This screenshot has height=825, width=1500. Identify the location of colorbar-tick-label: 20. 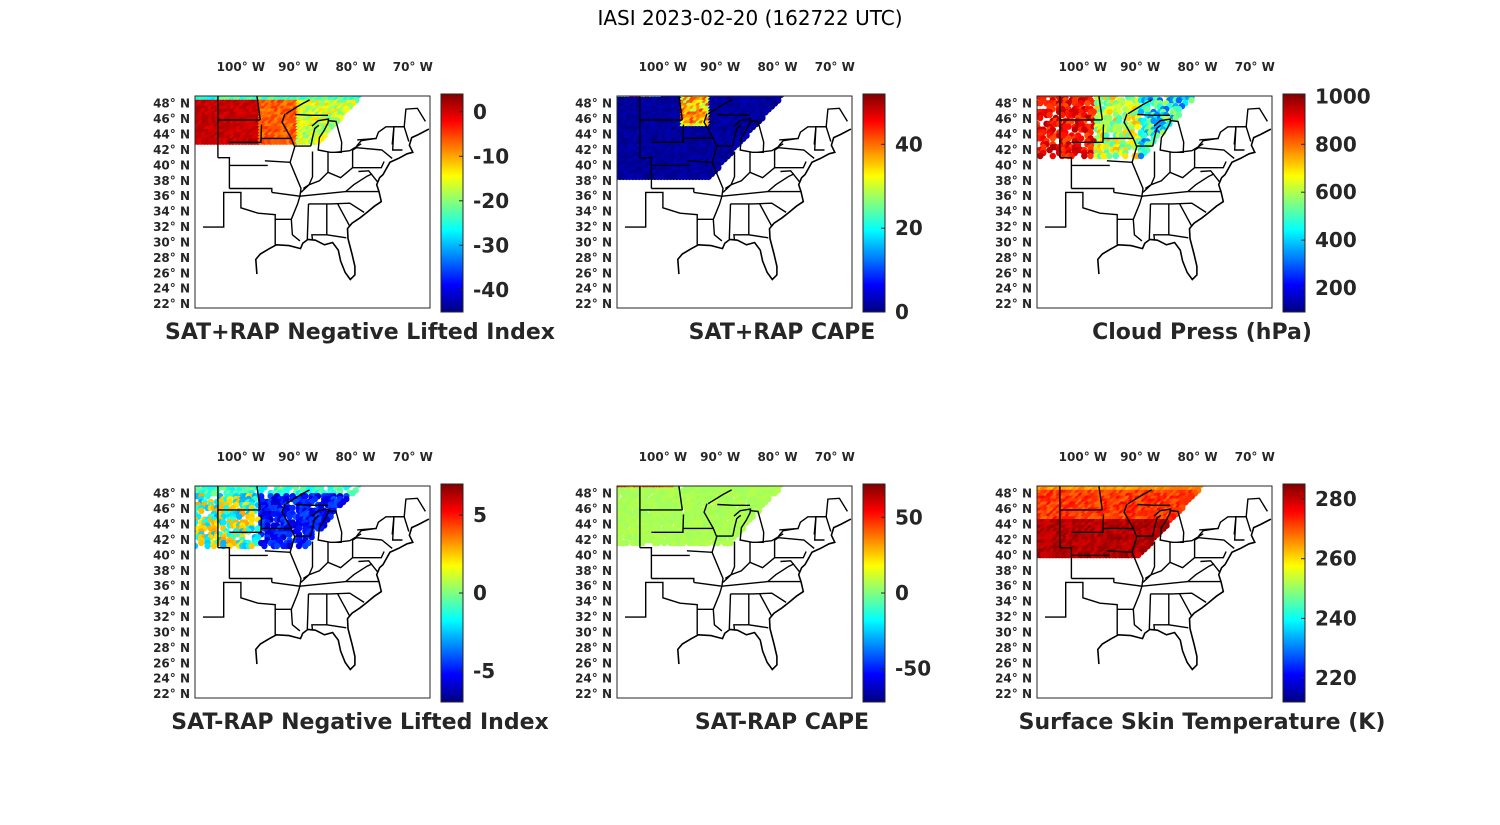
(909, 228).